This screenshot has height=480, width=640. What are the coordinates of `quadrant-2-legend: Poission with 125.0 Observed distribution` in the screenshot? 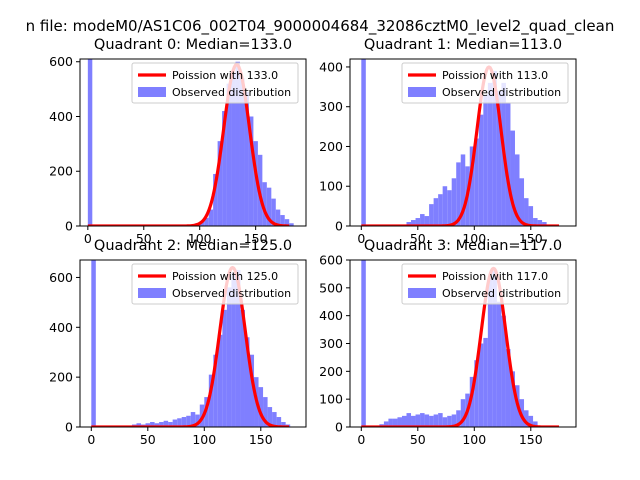 It's located at (215, 284).